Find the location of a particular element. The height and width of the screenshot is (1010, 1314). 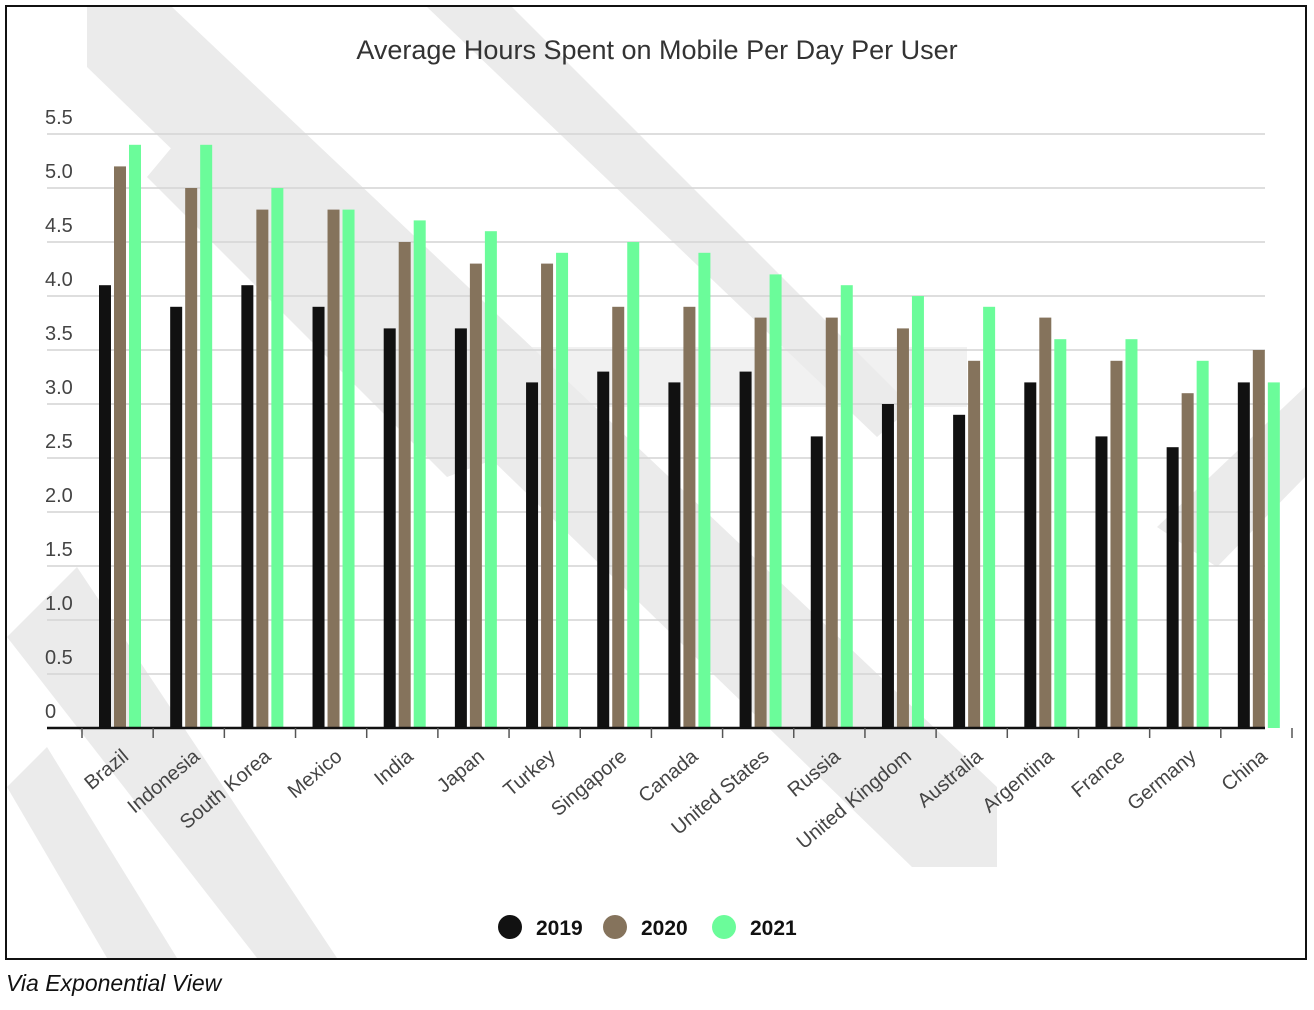

x-tick-label: Japan is located at coordinates (461, 771).